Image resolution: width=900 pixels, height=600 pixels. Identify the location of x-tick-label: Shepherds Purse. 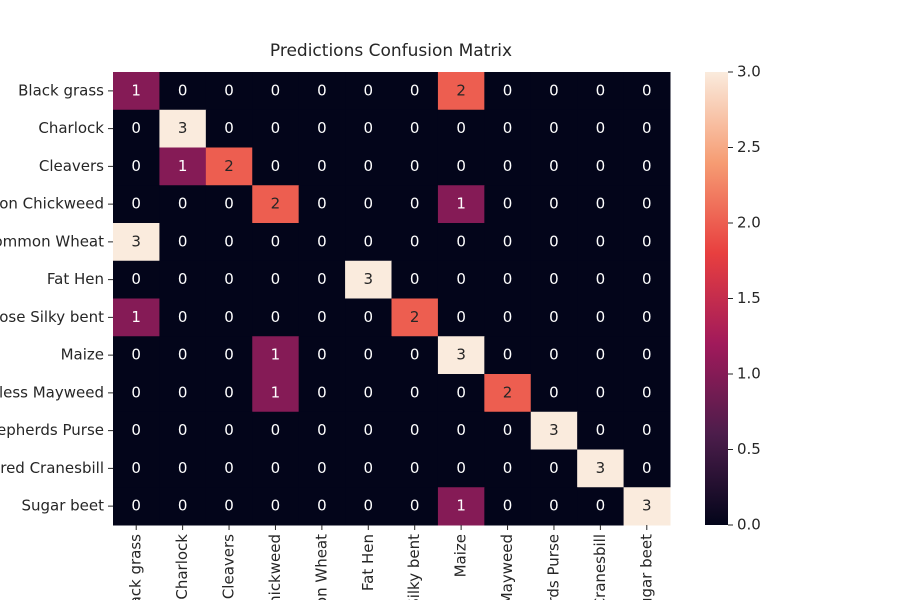
(553, 567).